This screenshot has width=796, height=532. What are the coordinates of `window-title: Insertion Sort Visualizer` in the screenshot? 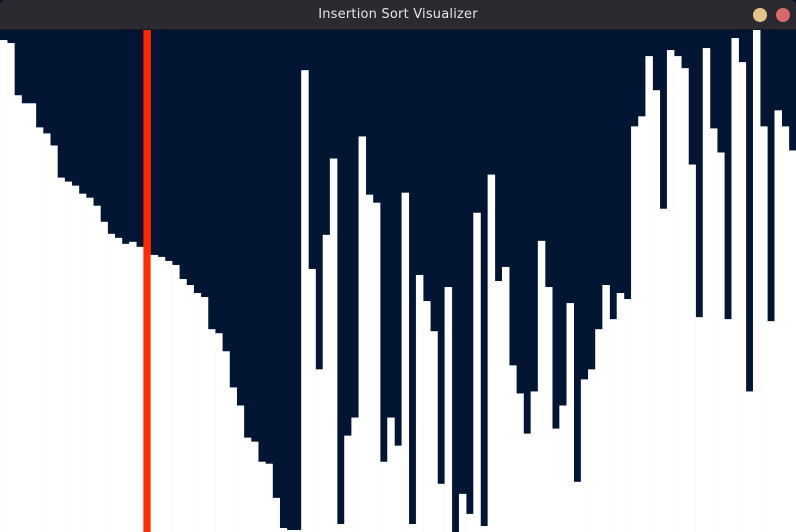 It's located at (398, 14).